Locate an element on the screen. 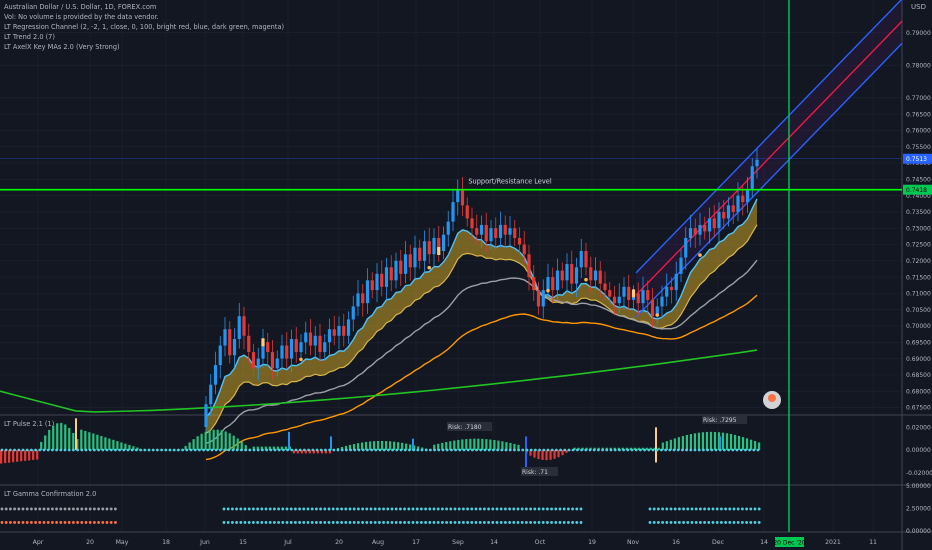 This screenshot has height=550, width=932. risk-label: Risk: .7180 is located at coordinates (465, 427).